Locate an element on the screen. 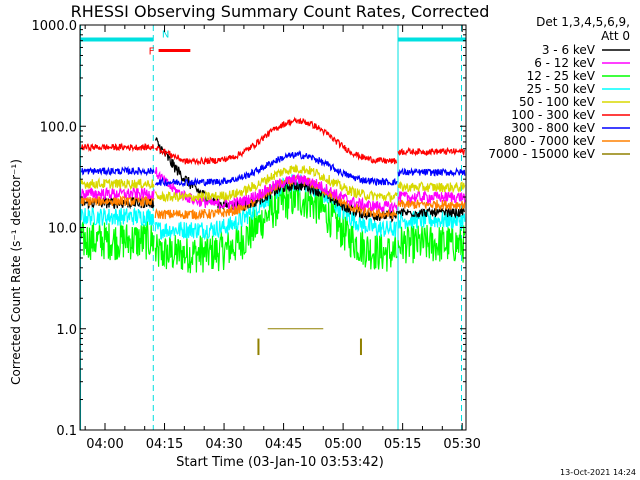  legend-item-label: 300 - 800 keV is located at coordinates (553, 128).